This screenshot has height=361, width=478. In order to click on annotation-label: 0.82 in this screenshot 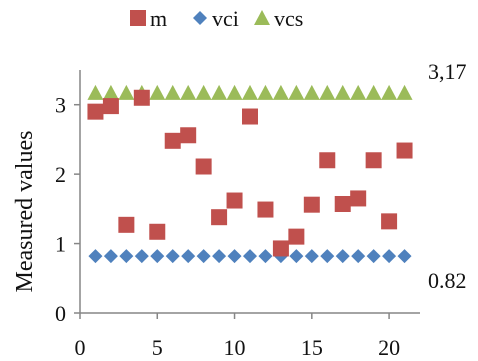, I will do `click(447, 280)`.